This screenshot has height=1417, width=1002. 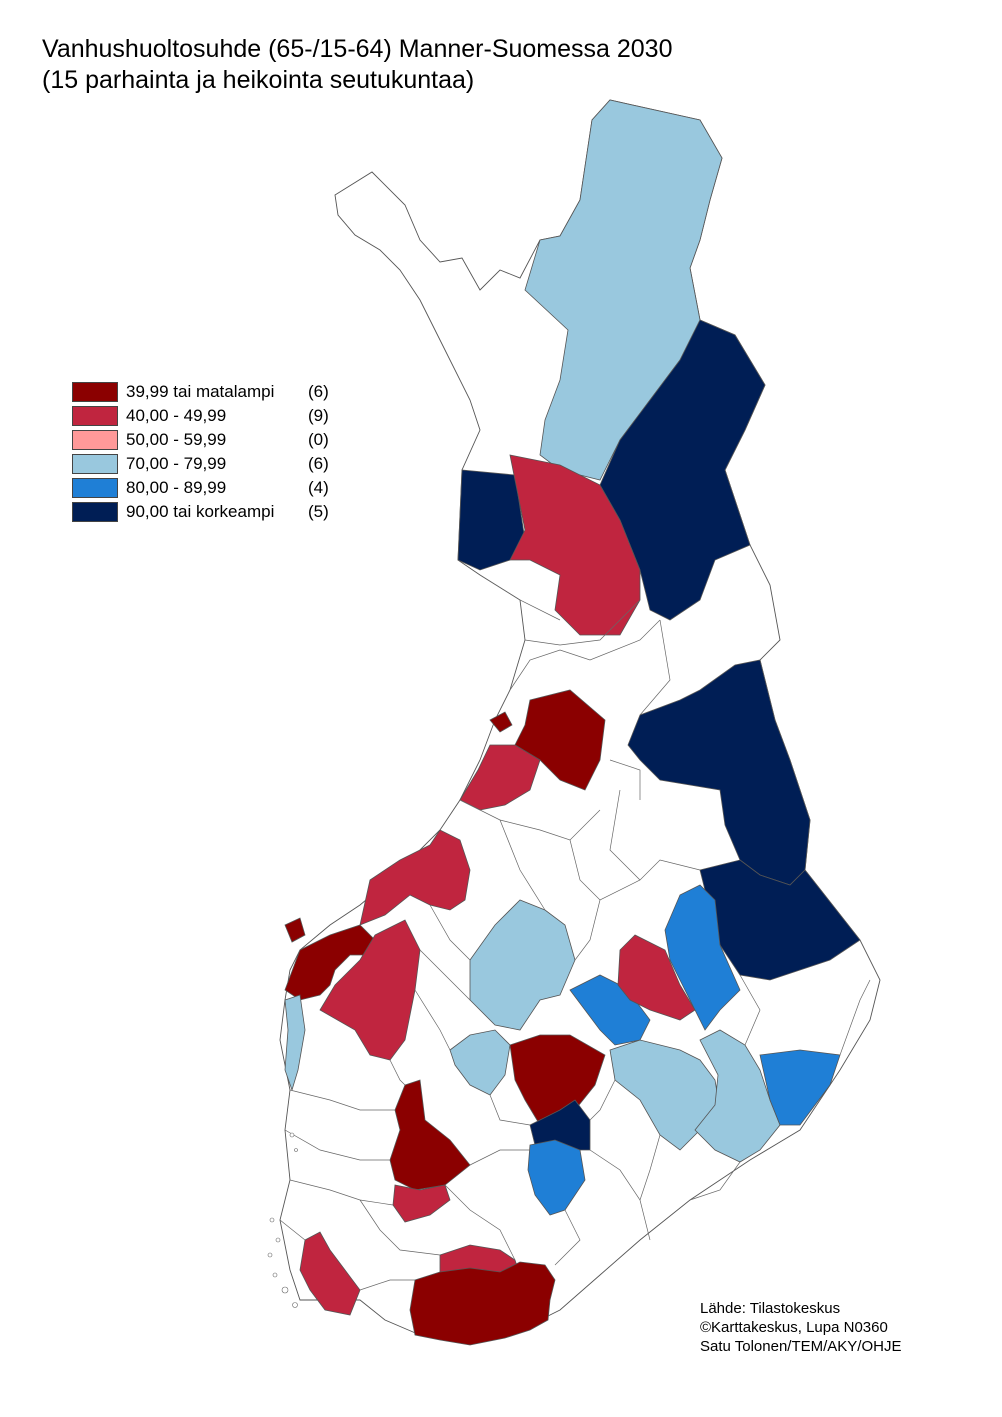 I want to click on region-oulu, so click(x=560, y=740).